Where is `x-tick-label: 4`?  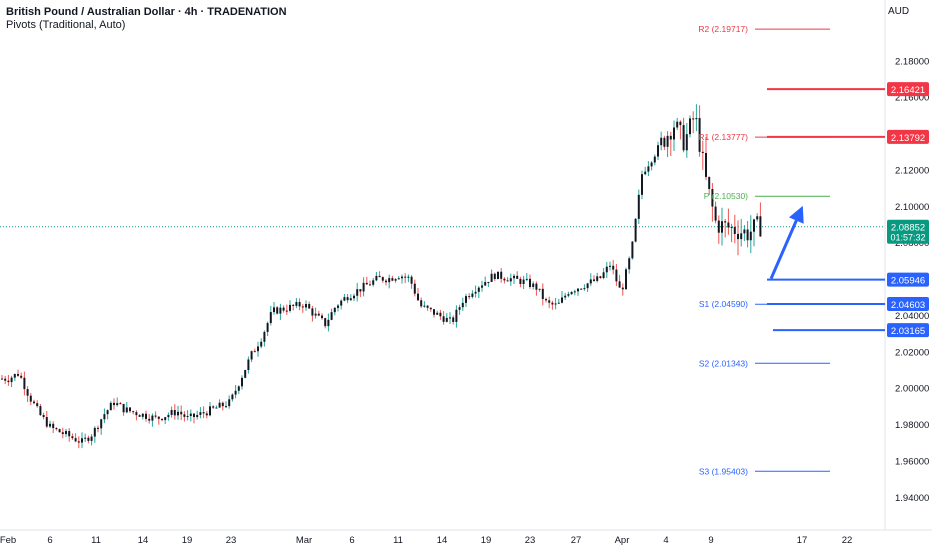
x-tick-label: 4 is located at coordinates (665, 540).